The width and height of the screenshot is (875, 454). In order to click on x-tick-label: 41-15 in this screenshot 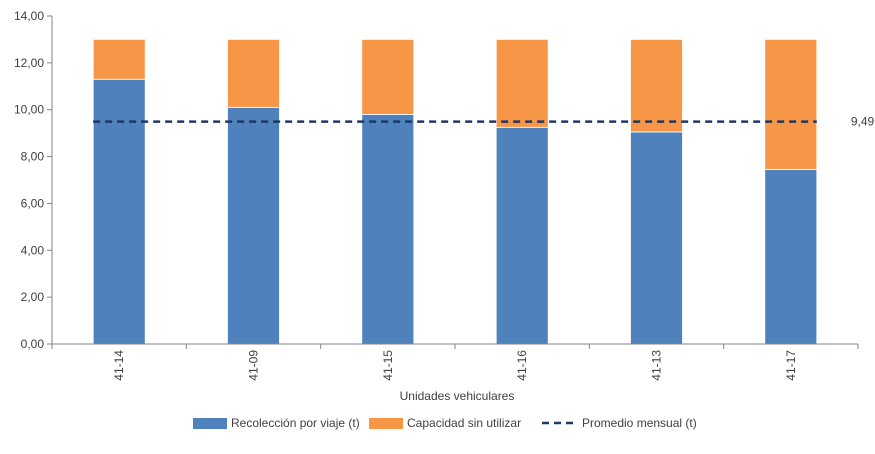, I will do `click(388, 365)`.